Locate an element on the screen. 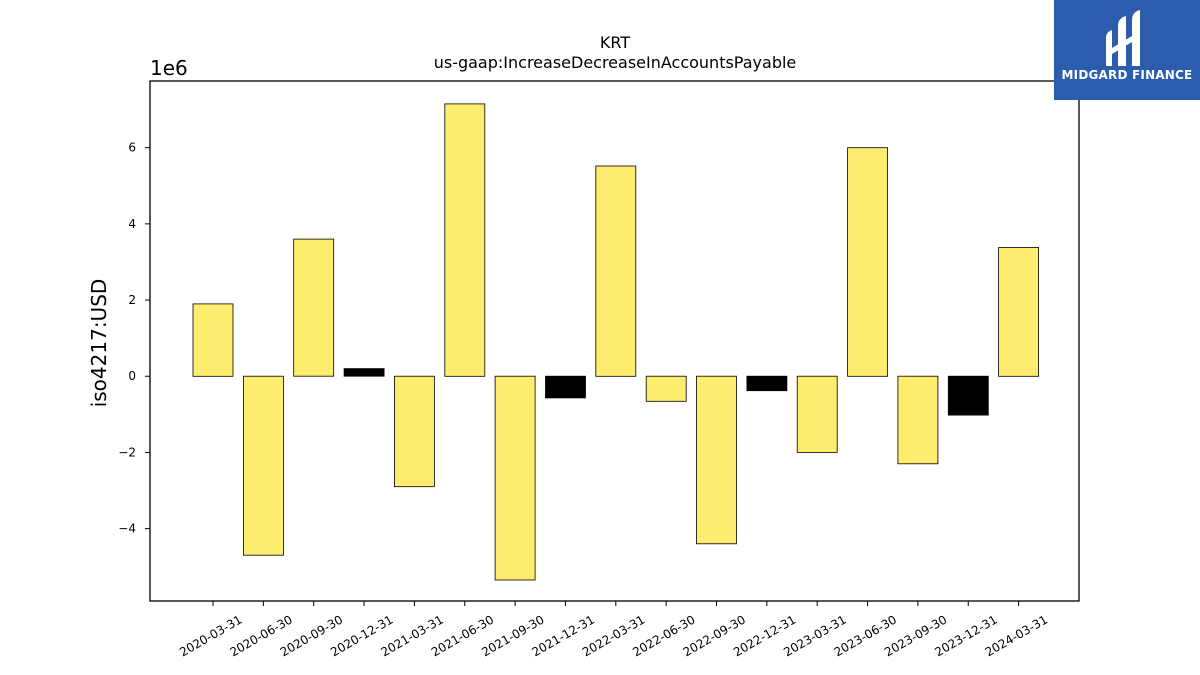 This screenshot has width=1200, height=675. y-tick-label: 4 is located at coordinates (132, 224).